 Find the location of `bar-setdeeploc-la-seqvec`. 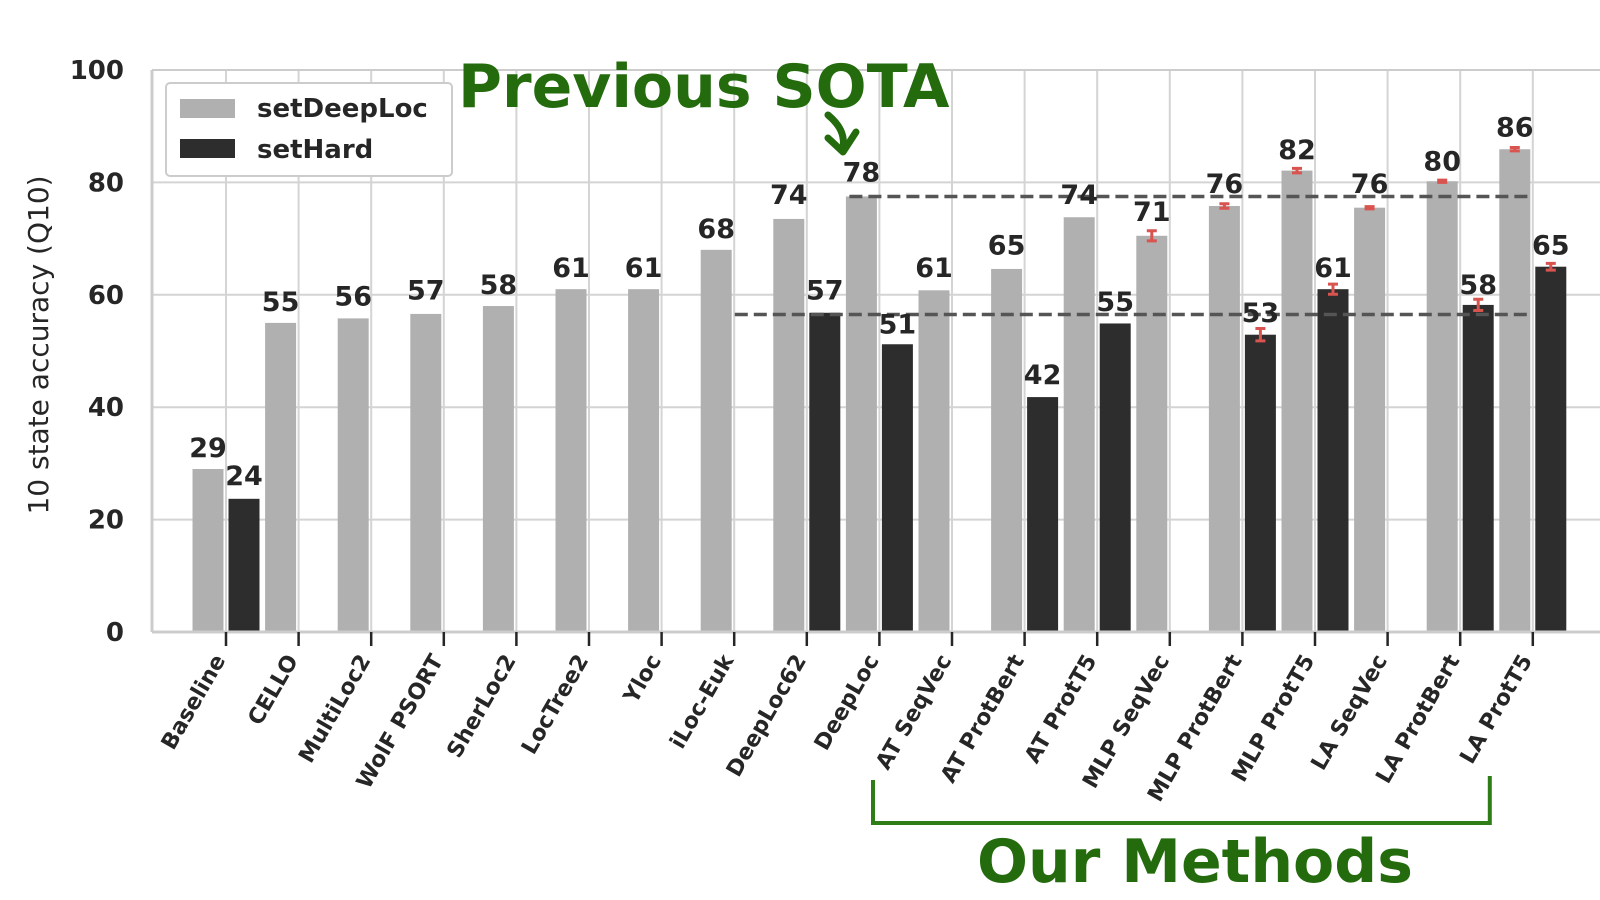

bar-setdeeploc-la-seqvec is located at coordinates (1370, 419).